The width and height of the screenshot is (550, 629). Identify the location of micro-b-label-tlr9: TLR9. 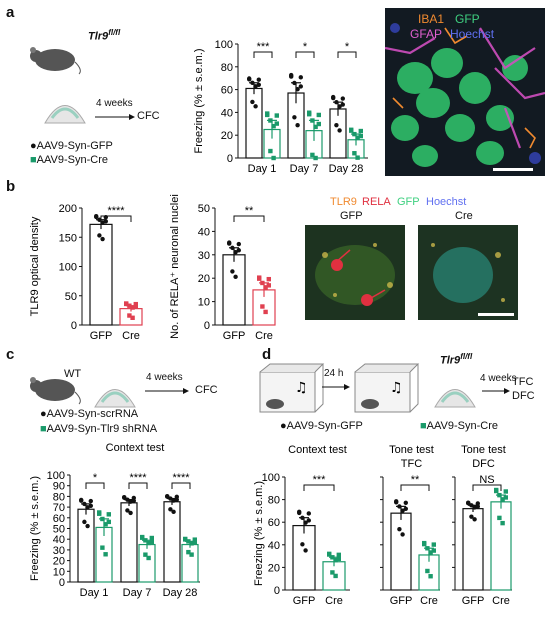
(343, 202).